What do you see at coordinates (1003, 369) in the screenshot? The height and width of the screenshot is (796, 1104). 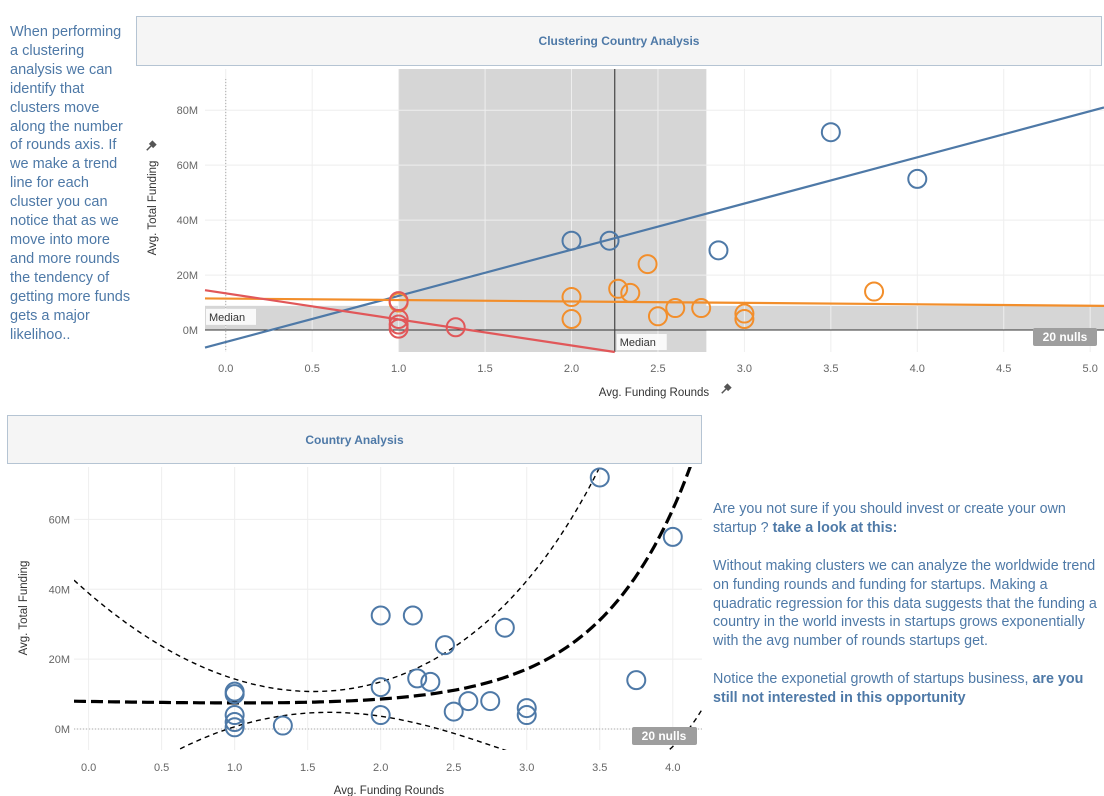 I see `x-tick-label: 4.5` at bounding box center [1003, 369].